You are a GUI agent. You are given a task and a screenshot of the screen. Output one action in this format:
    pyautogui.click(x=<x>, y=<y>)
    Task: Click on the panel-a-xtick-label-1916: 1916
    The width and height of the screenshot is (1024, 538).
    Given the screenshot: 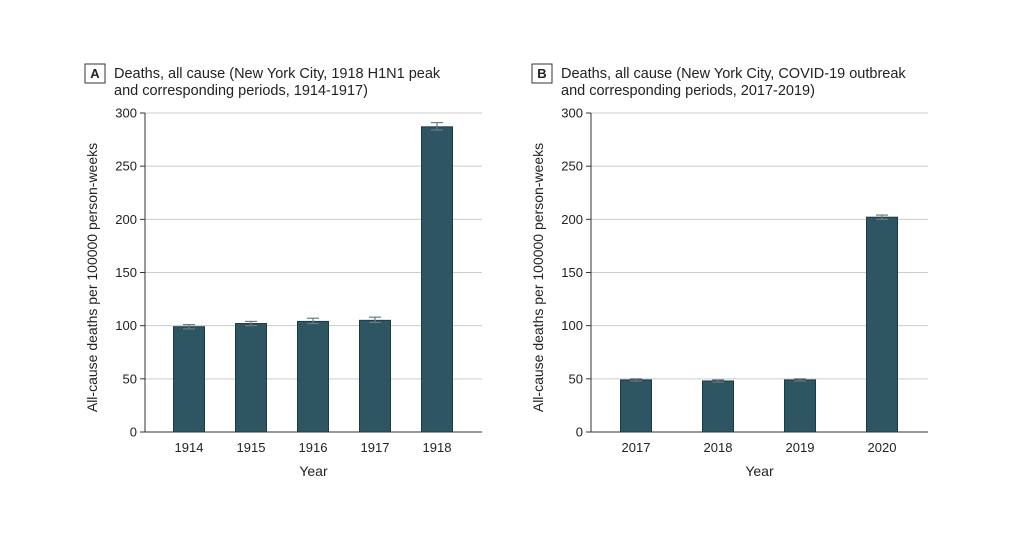 What is the action you would take?
    pyautogui.click(x=313, y=447)
    